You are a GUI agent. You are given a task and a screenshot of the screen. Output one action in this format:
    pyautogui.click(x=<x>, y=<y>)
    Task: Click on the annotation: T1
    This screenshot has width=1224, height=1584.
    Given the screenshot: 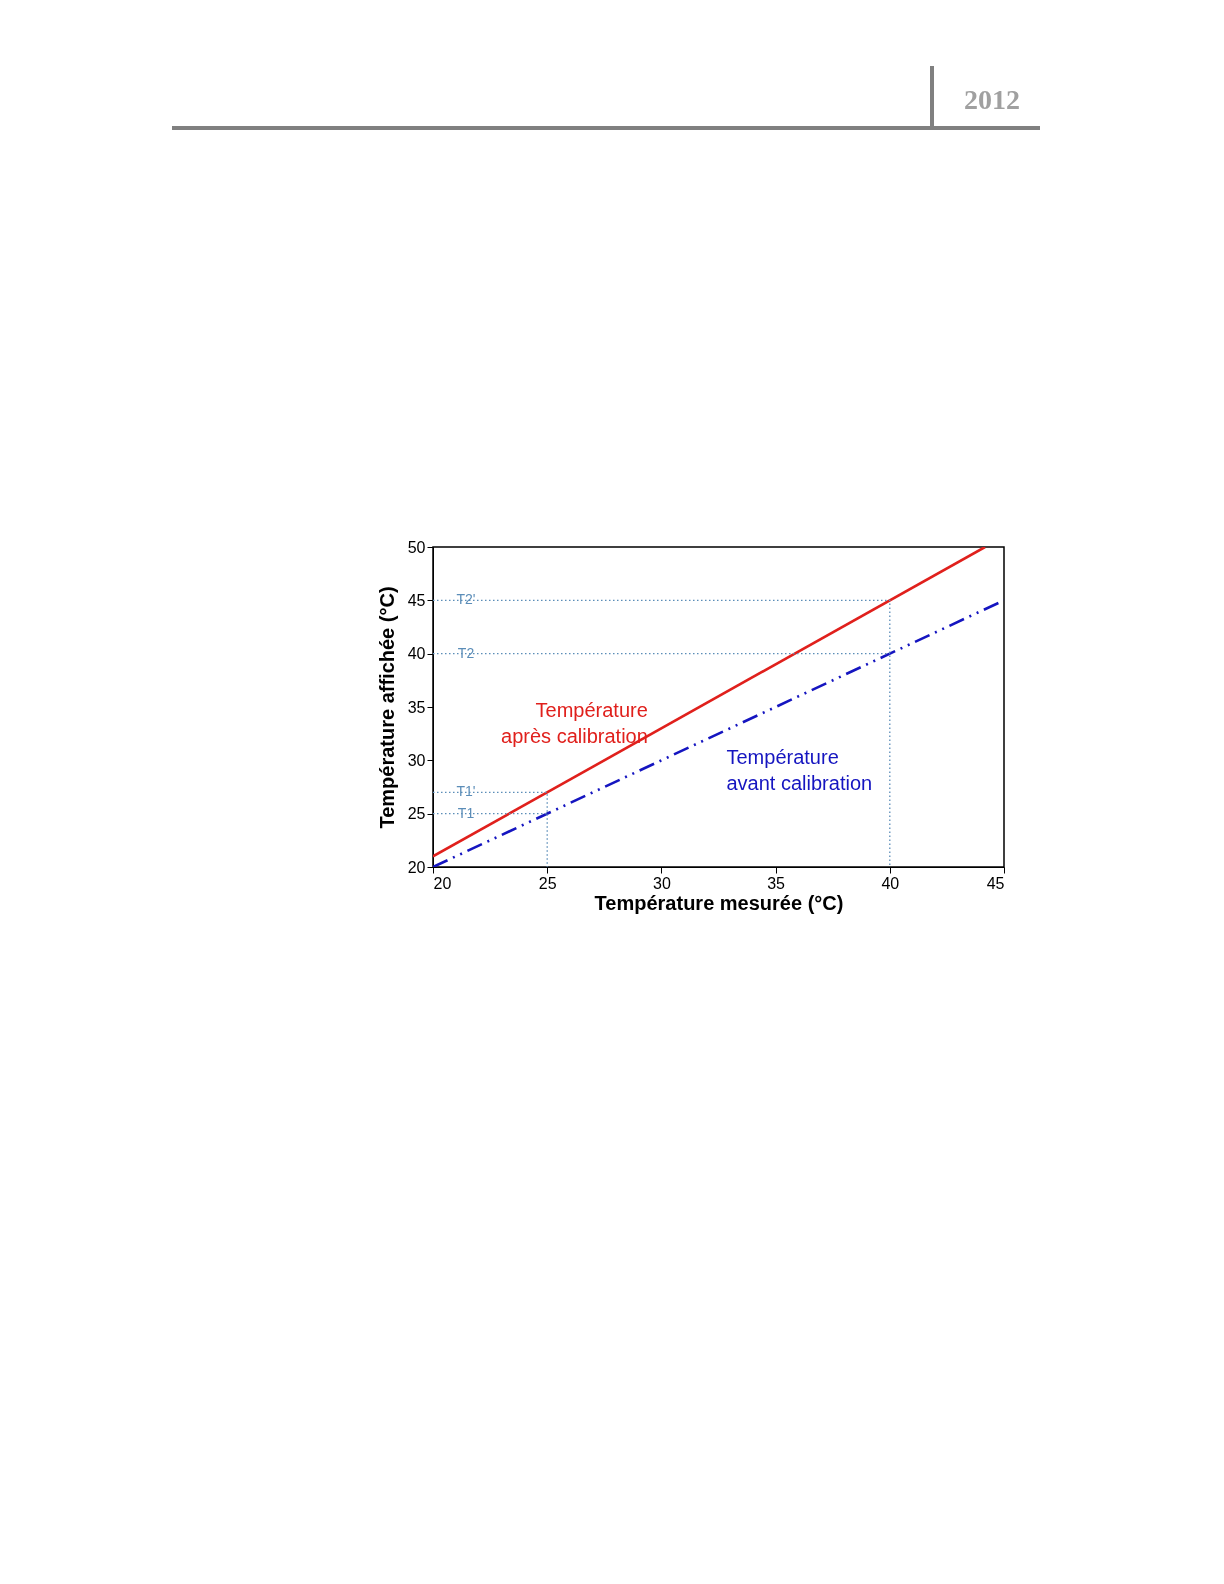 What is the action you would take?
    pyautogui.click(x=466, y=812)
    